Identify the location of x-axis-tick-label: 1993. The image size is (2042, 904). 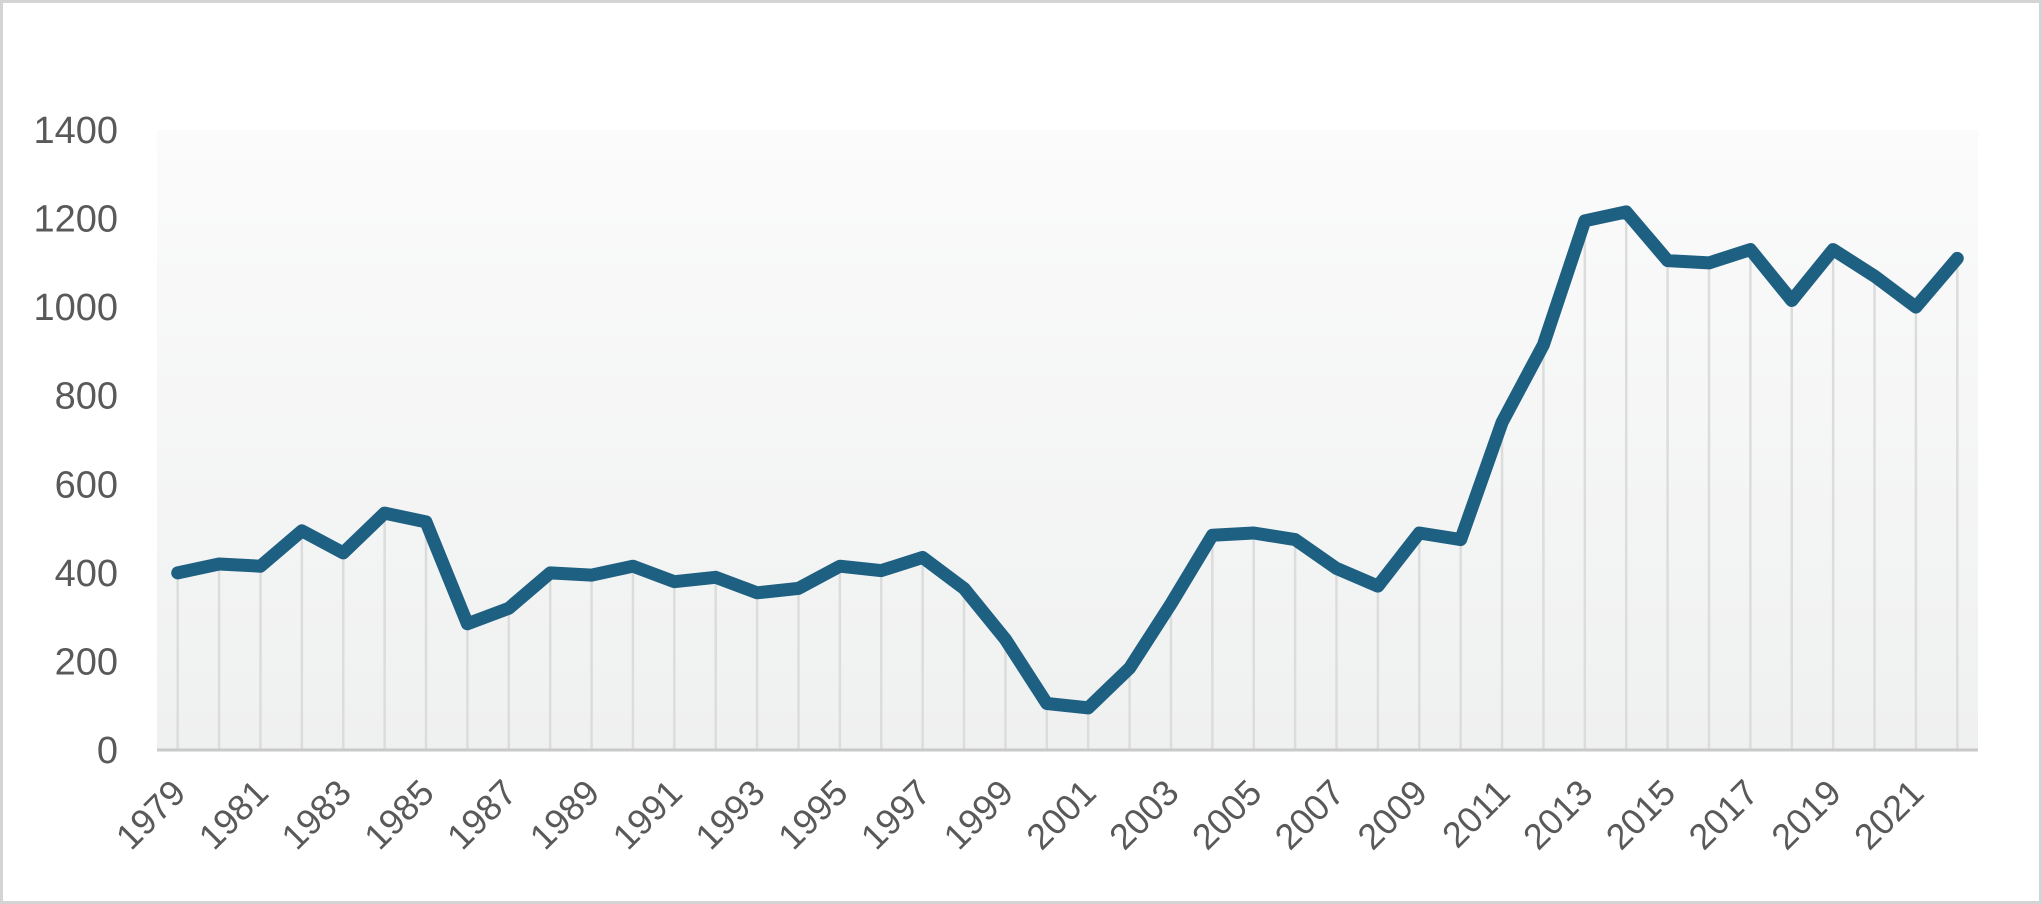
(730, 815).